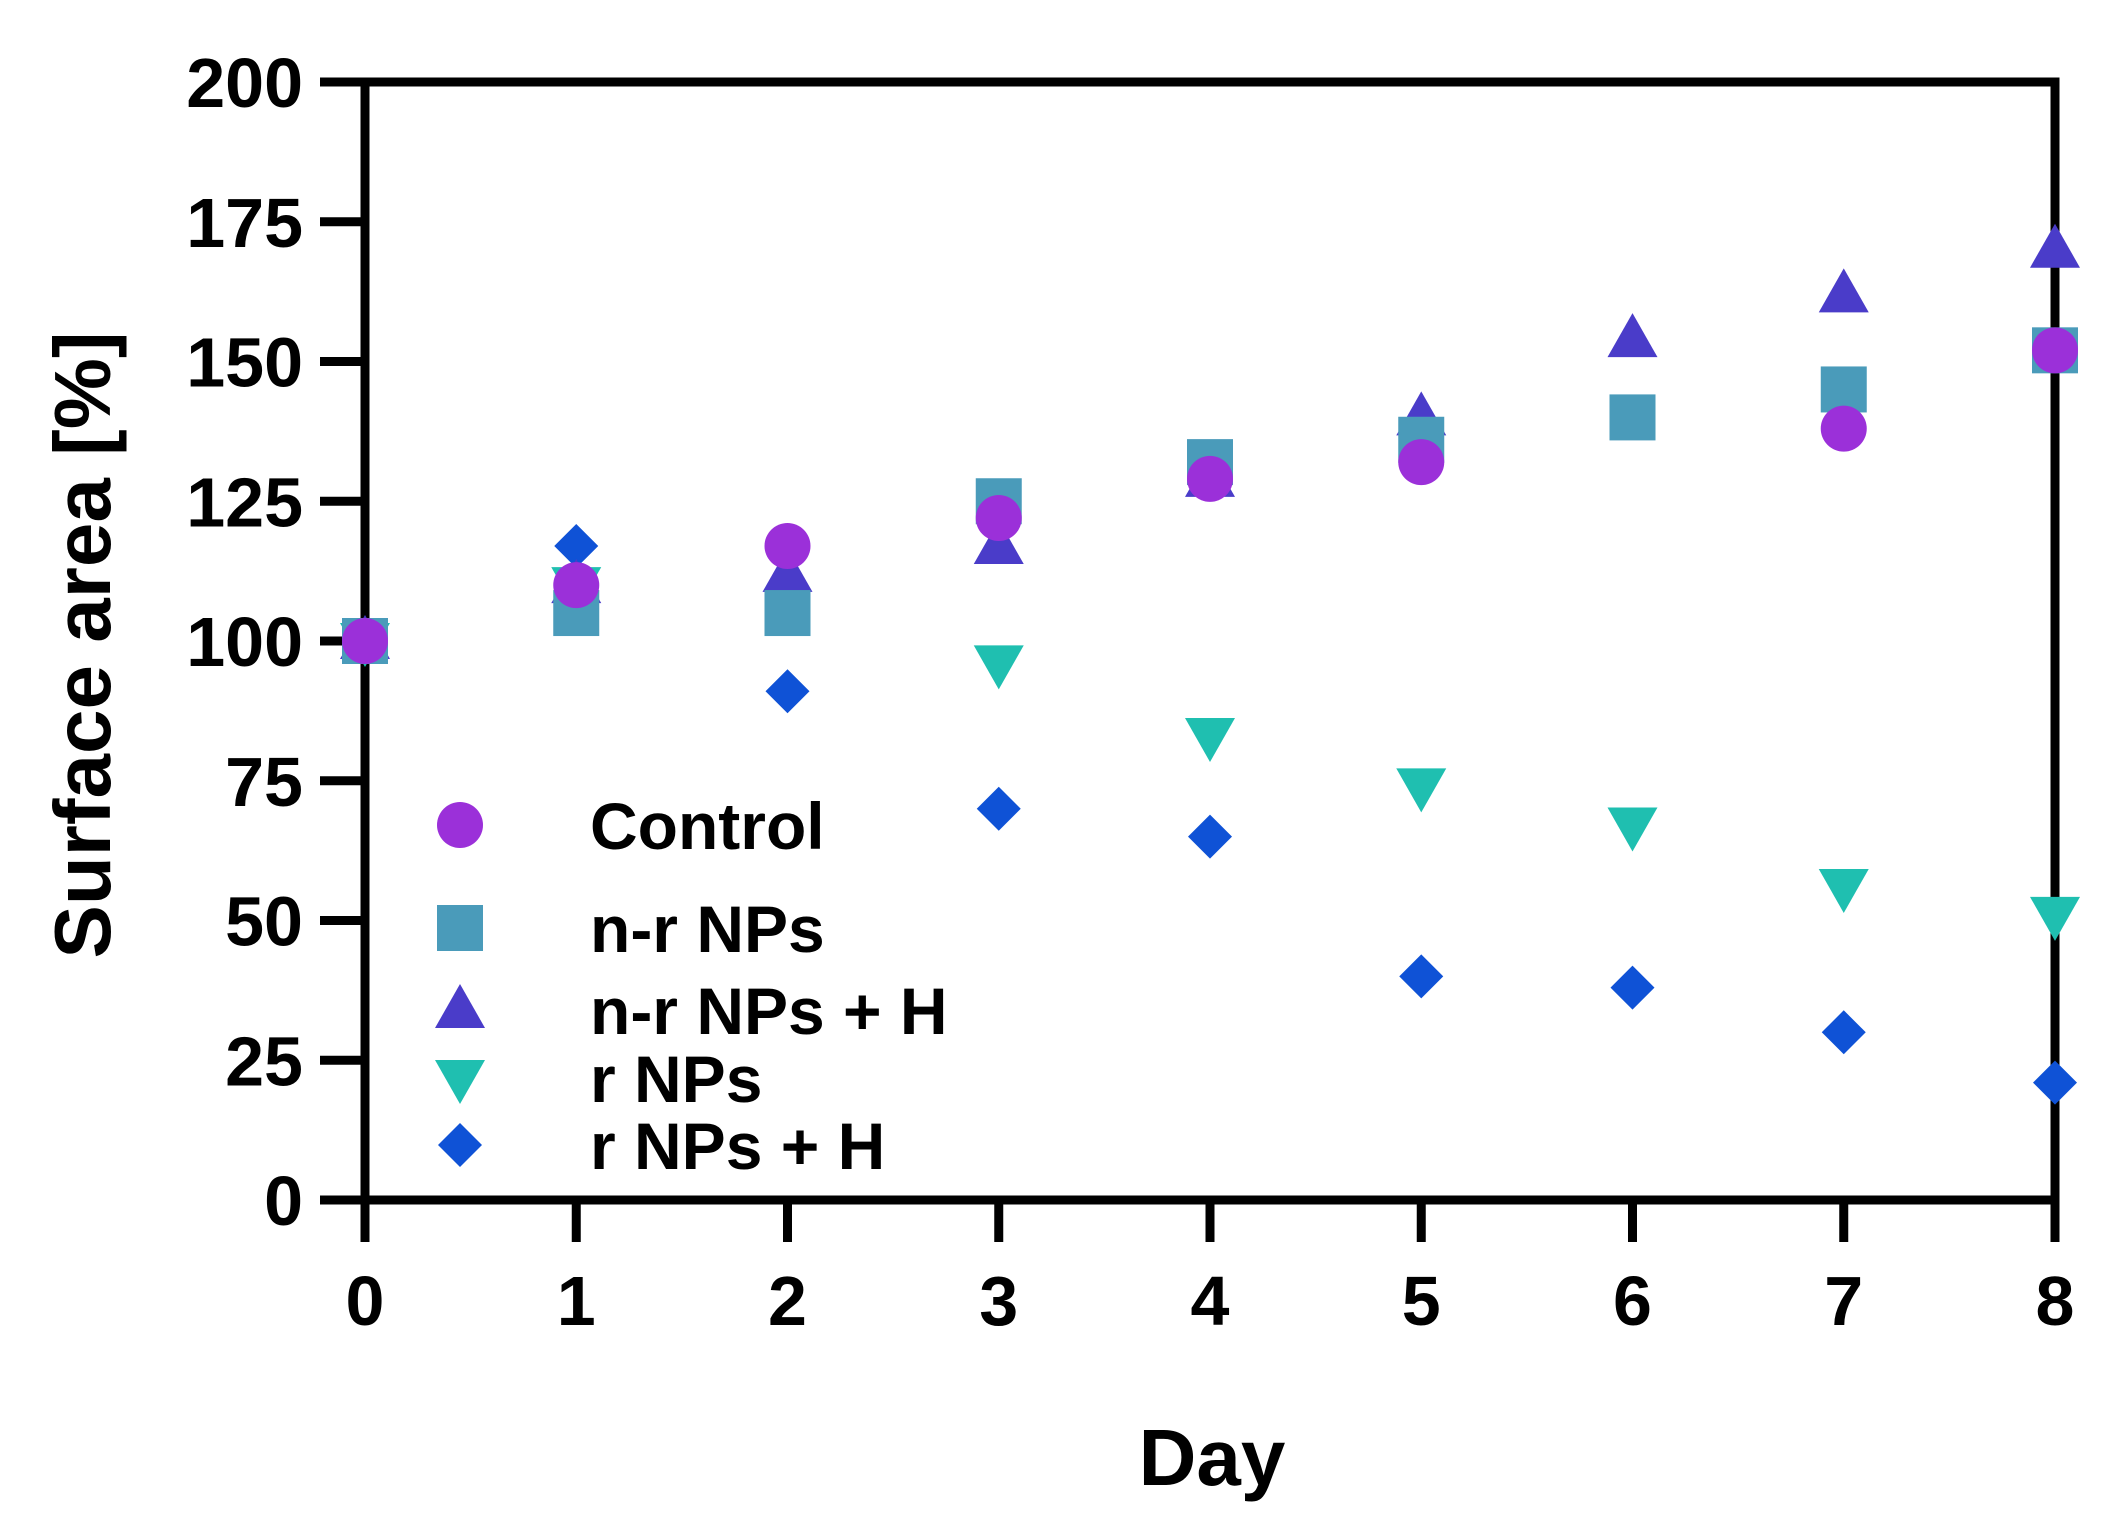  I want to click on y-tick-label: 0, so click(283, 1201).